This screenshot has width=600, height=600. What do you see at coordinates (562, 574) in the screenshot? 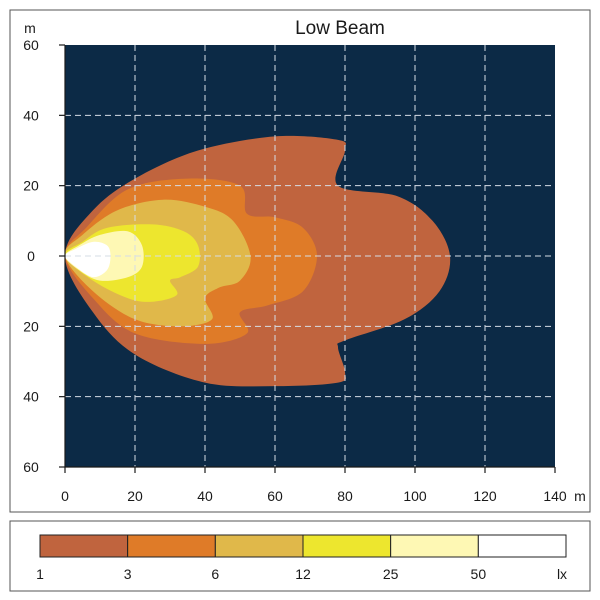
I see `legend-unit-label: lx` at bounding box center [562, 574].